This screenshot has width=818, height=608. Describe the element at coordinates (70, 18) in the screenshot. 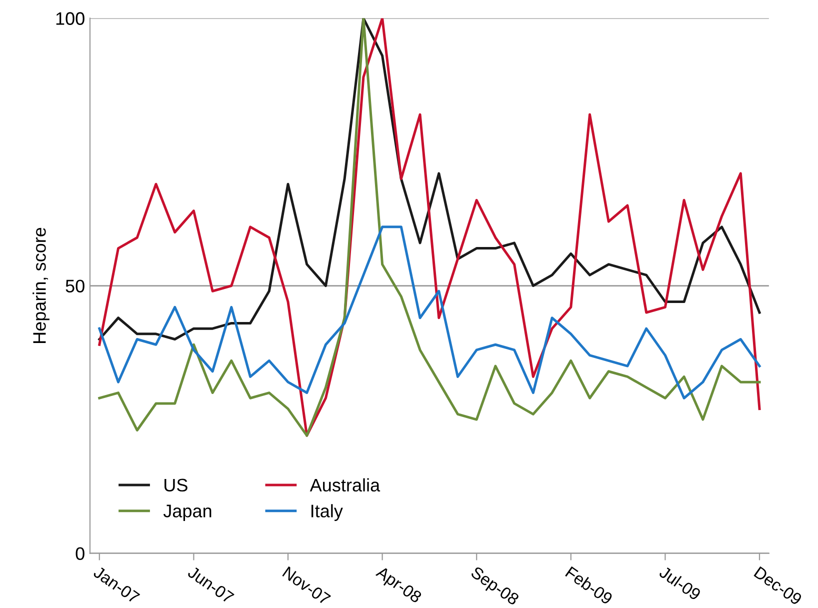

I see `y-tick-label: 100` at that location.